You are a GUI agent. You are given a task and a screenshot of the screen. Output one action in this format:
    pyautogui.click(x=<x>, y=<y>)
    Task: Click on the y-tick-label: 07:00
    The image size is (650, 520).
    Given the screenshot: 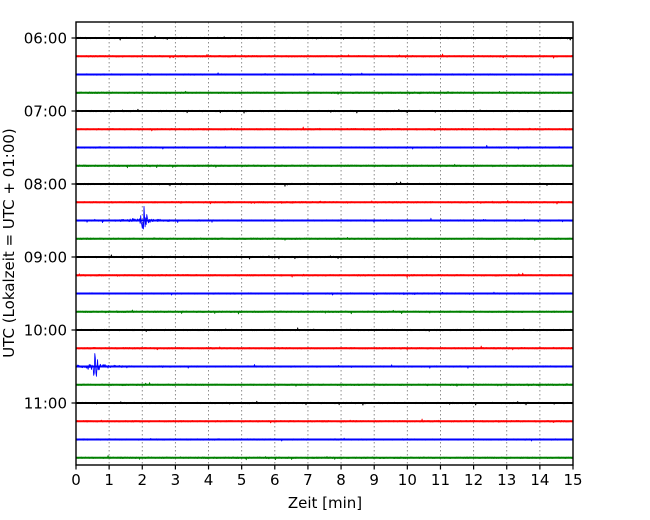 What is the action you would take?
    pyautogui.click(x=45, y=112)
    